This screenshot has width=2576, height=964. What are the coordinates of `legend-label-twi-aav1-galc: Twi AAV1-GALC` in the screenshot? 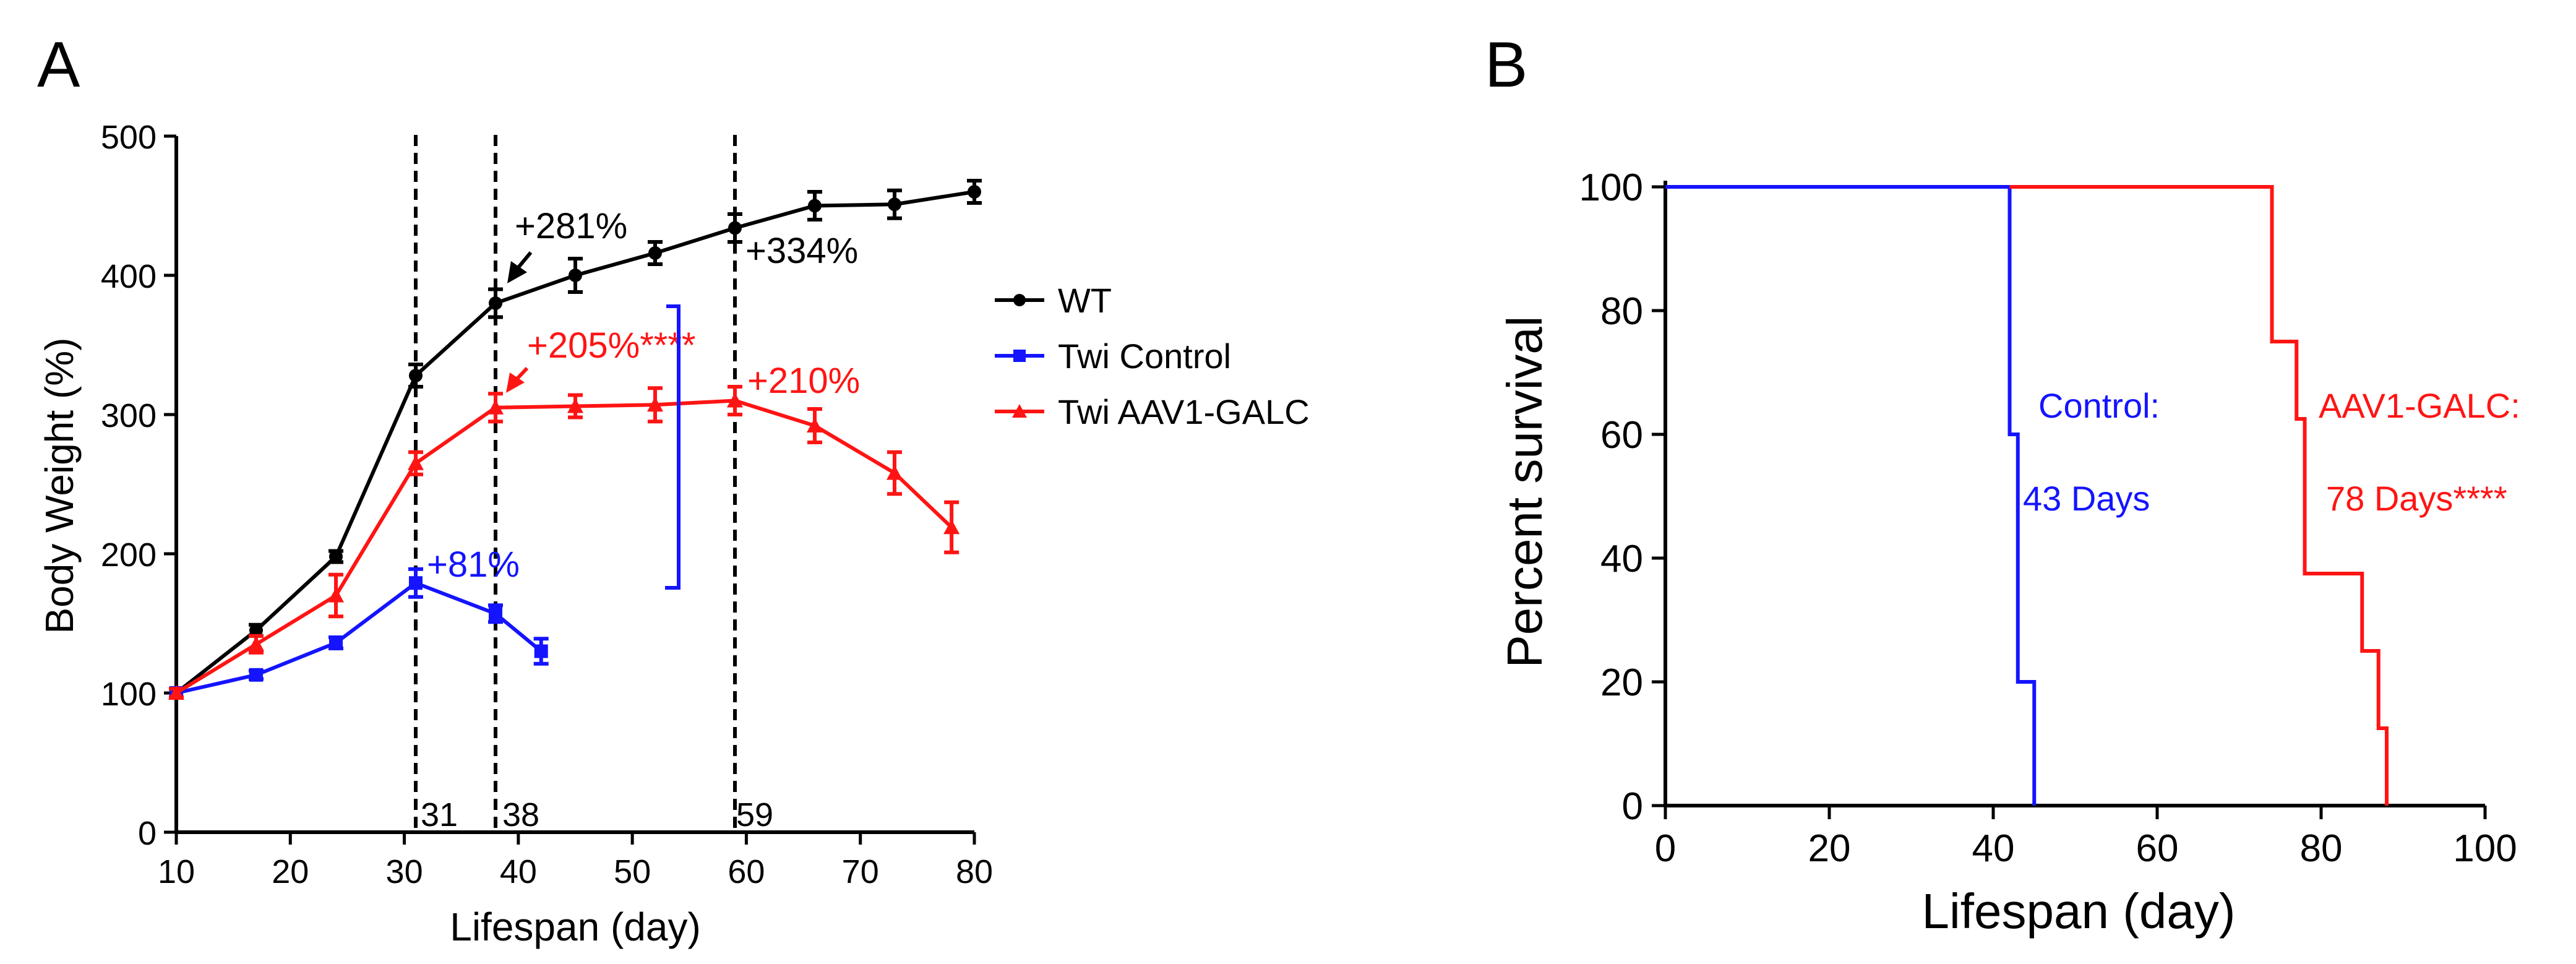 It's located at (1184, 411).